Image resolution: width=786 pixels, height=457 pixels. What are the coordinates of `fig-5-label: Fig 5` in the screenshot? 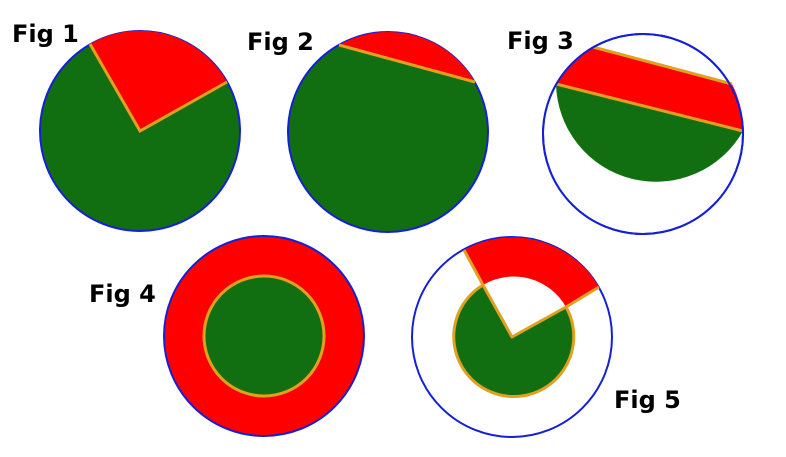 It's located at (647, 400).